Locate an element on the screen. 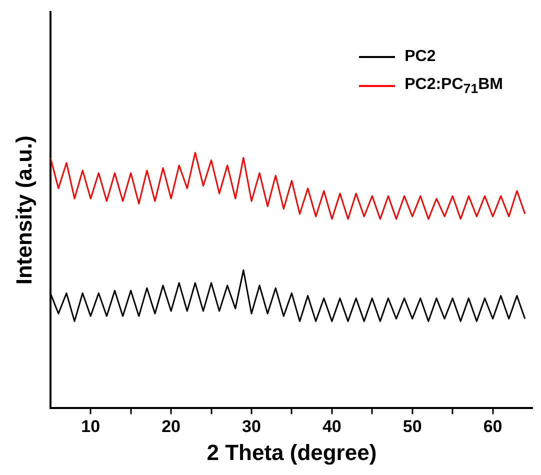  x-tick-label: 30 is located at coordinates (251, 426).